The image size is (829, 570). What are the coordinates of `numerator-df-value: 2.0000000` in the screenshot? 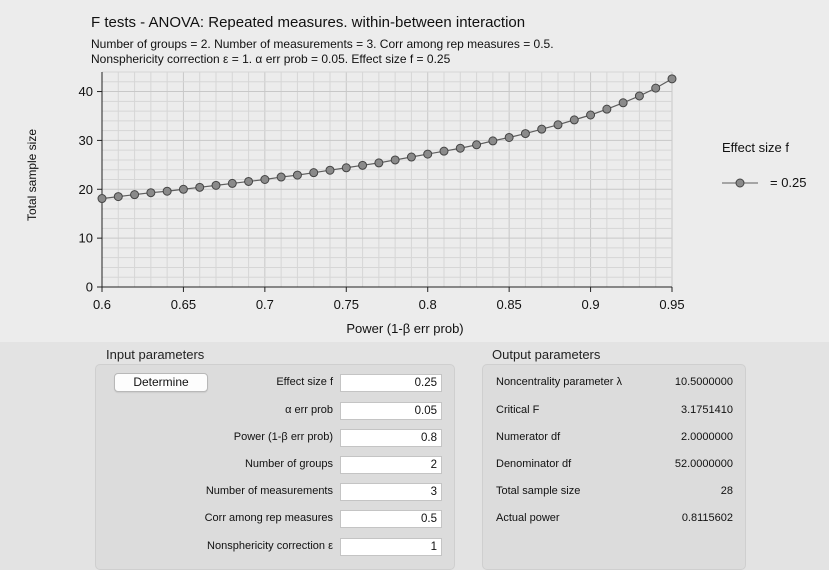 It's located at (707, 437).